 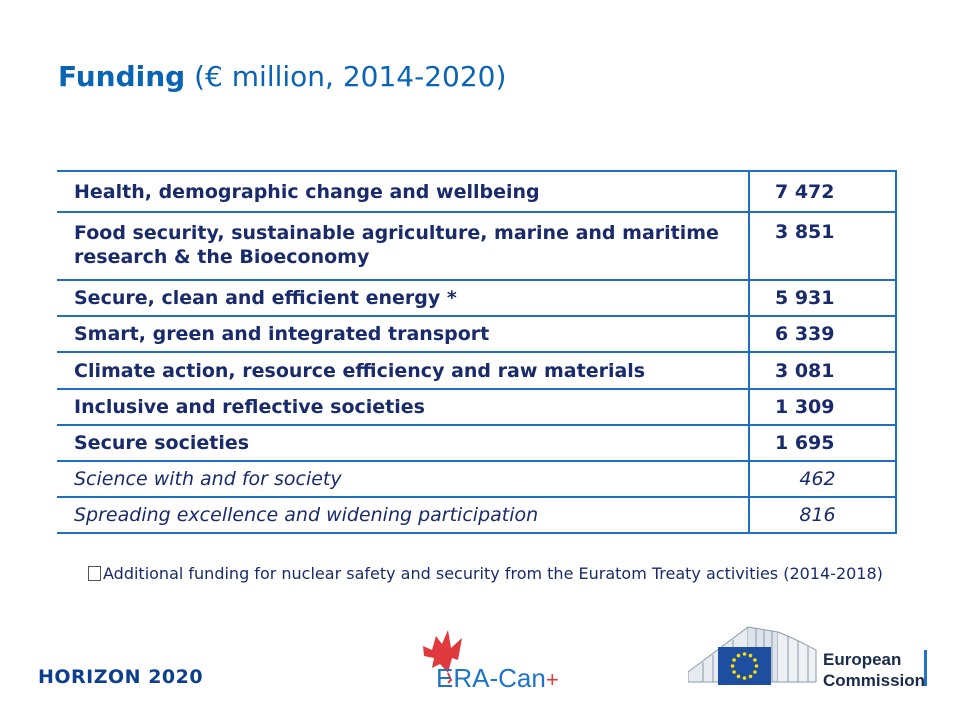 I want to click on slide-title: Funding (€ million, 2014-2020), so click(x=282, y=76).